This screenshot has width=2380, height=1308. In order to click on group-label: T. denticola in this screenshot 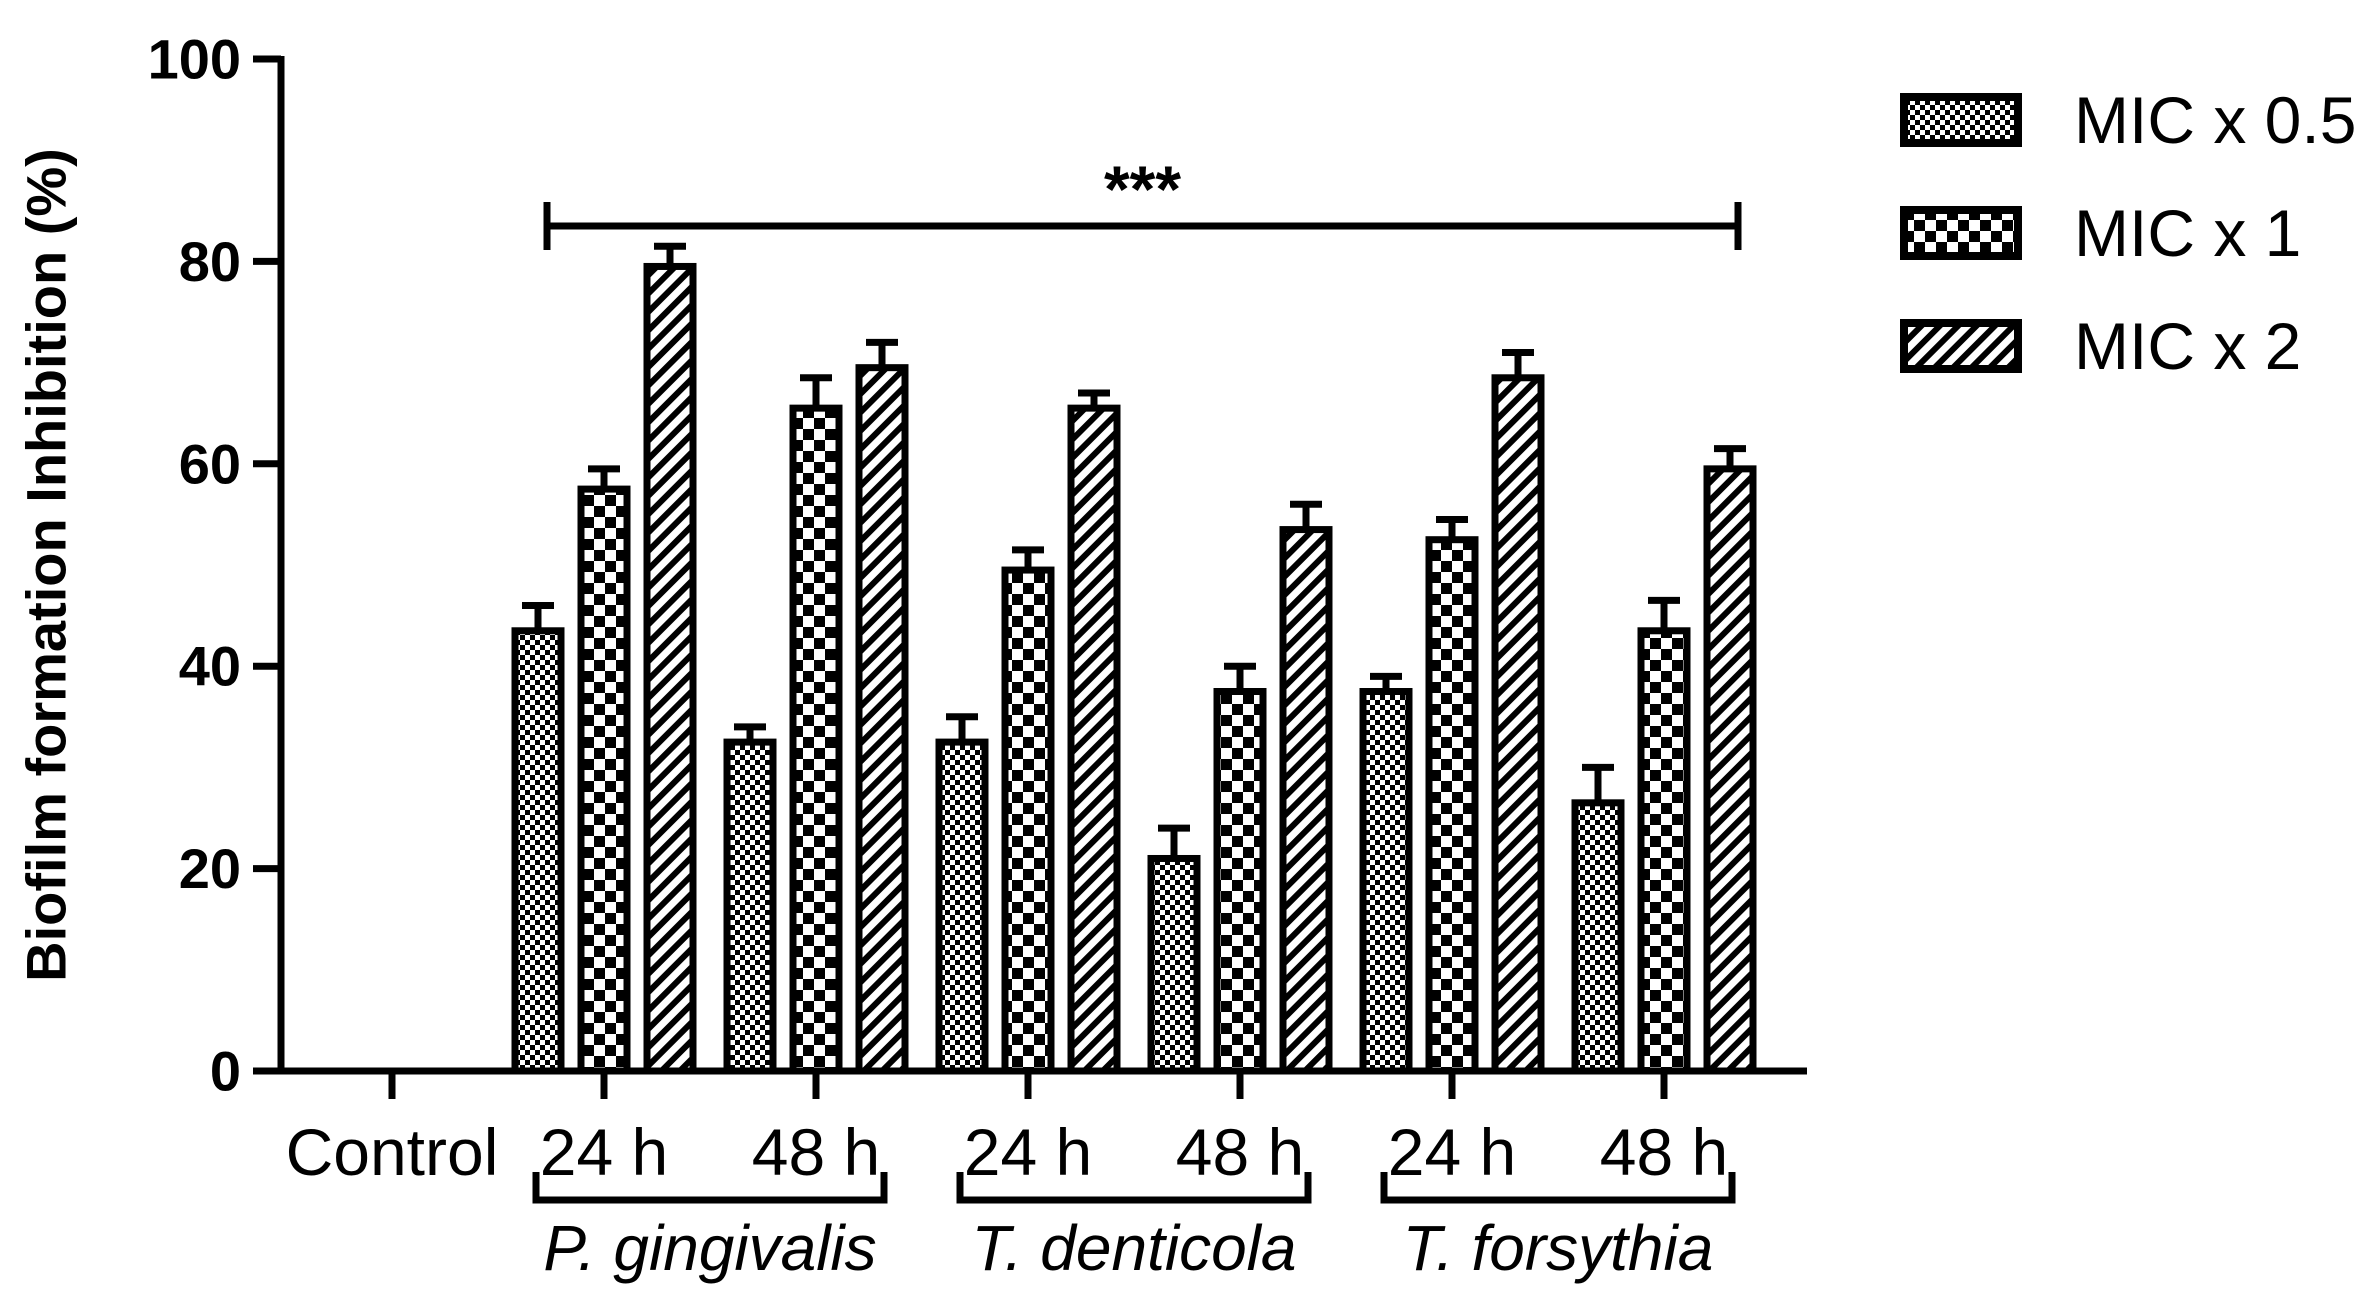, I will do `click(1134, 1248)`.